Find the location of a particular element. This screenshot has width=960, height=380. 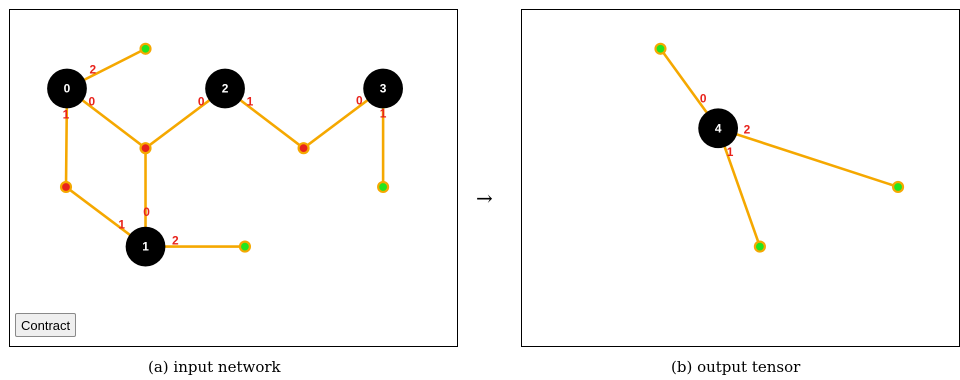

output-tensor-caption: (b) output tensor is located at coordinates (736, 367).